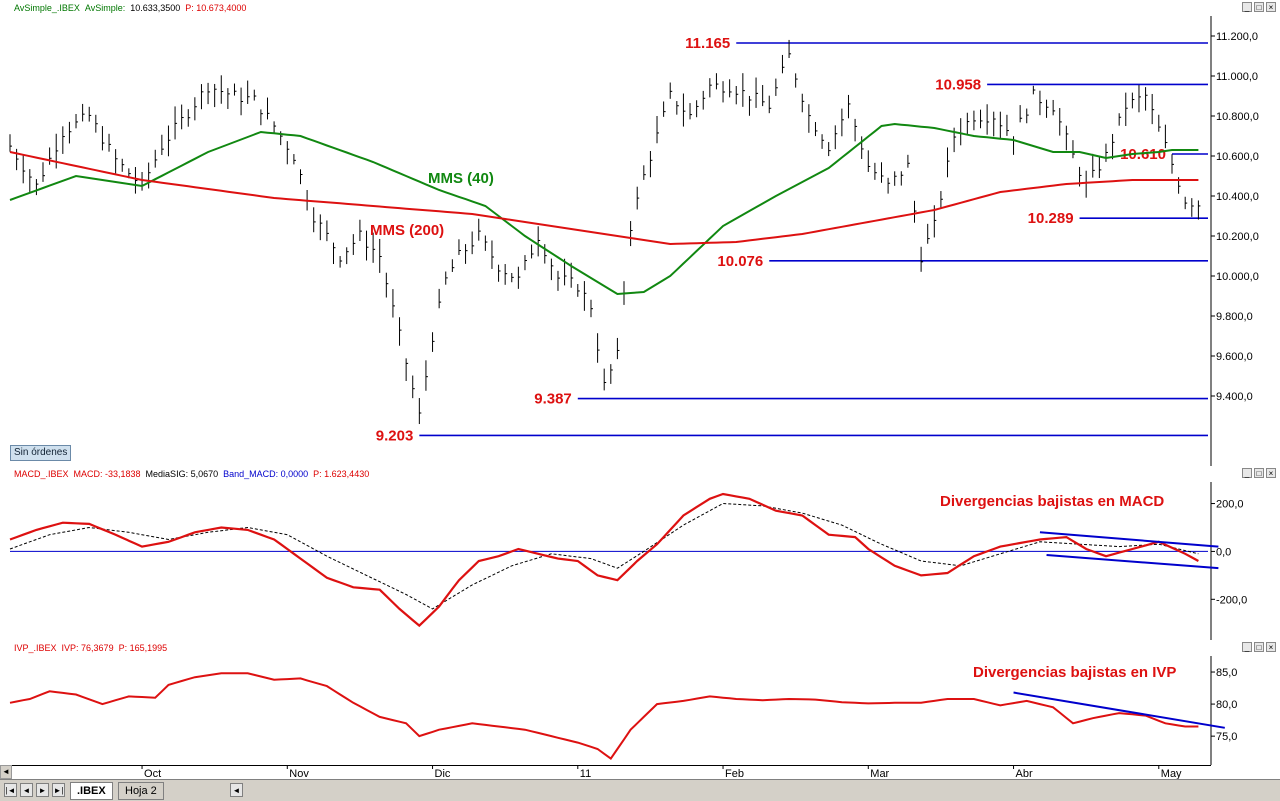 This screenshot has width=1280, height=801. Describe the element at coordinates (1226, 737) in the screenshot. I see `ivp-tick-label: 75,0` at that location.